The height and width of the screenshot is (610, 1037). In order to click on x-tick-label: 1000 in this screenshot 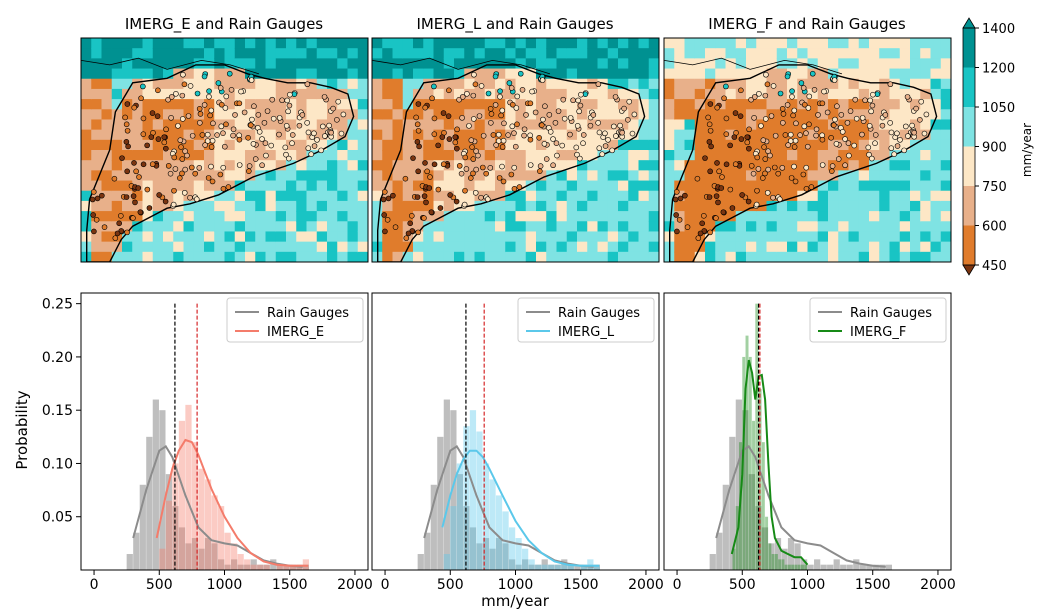, I will do `click(225, 585)`.